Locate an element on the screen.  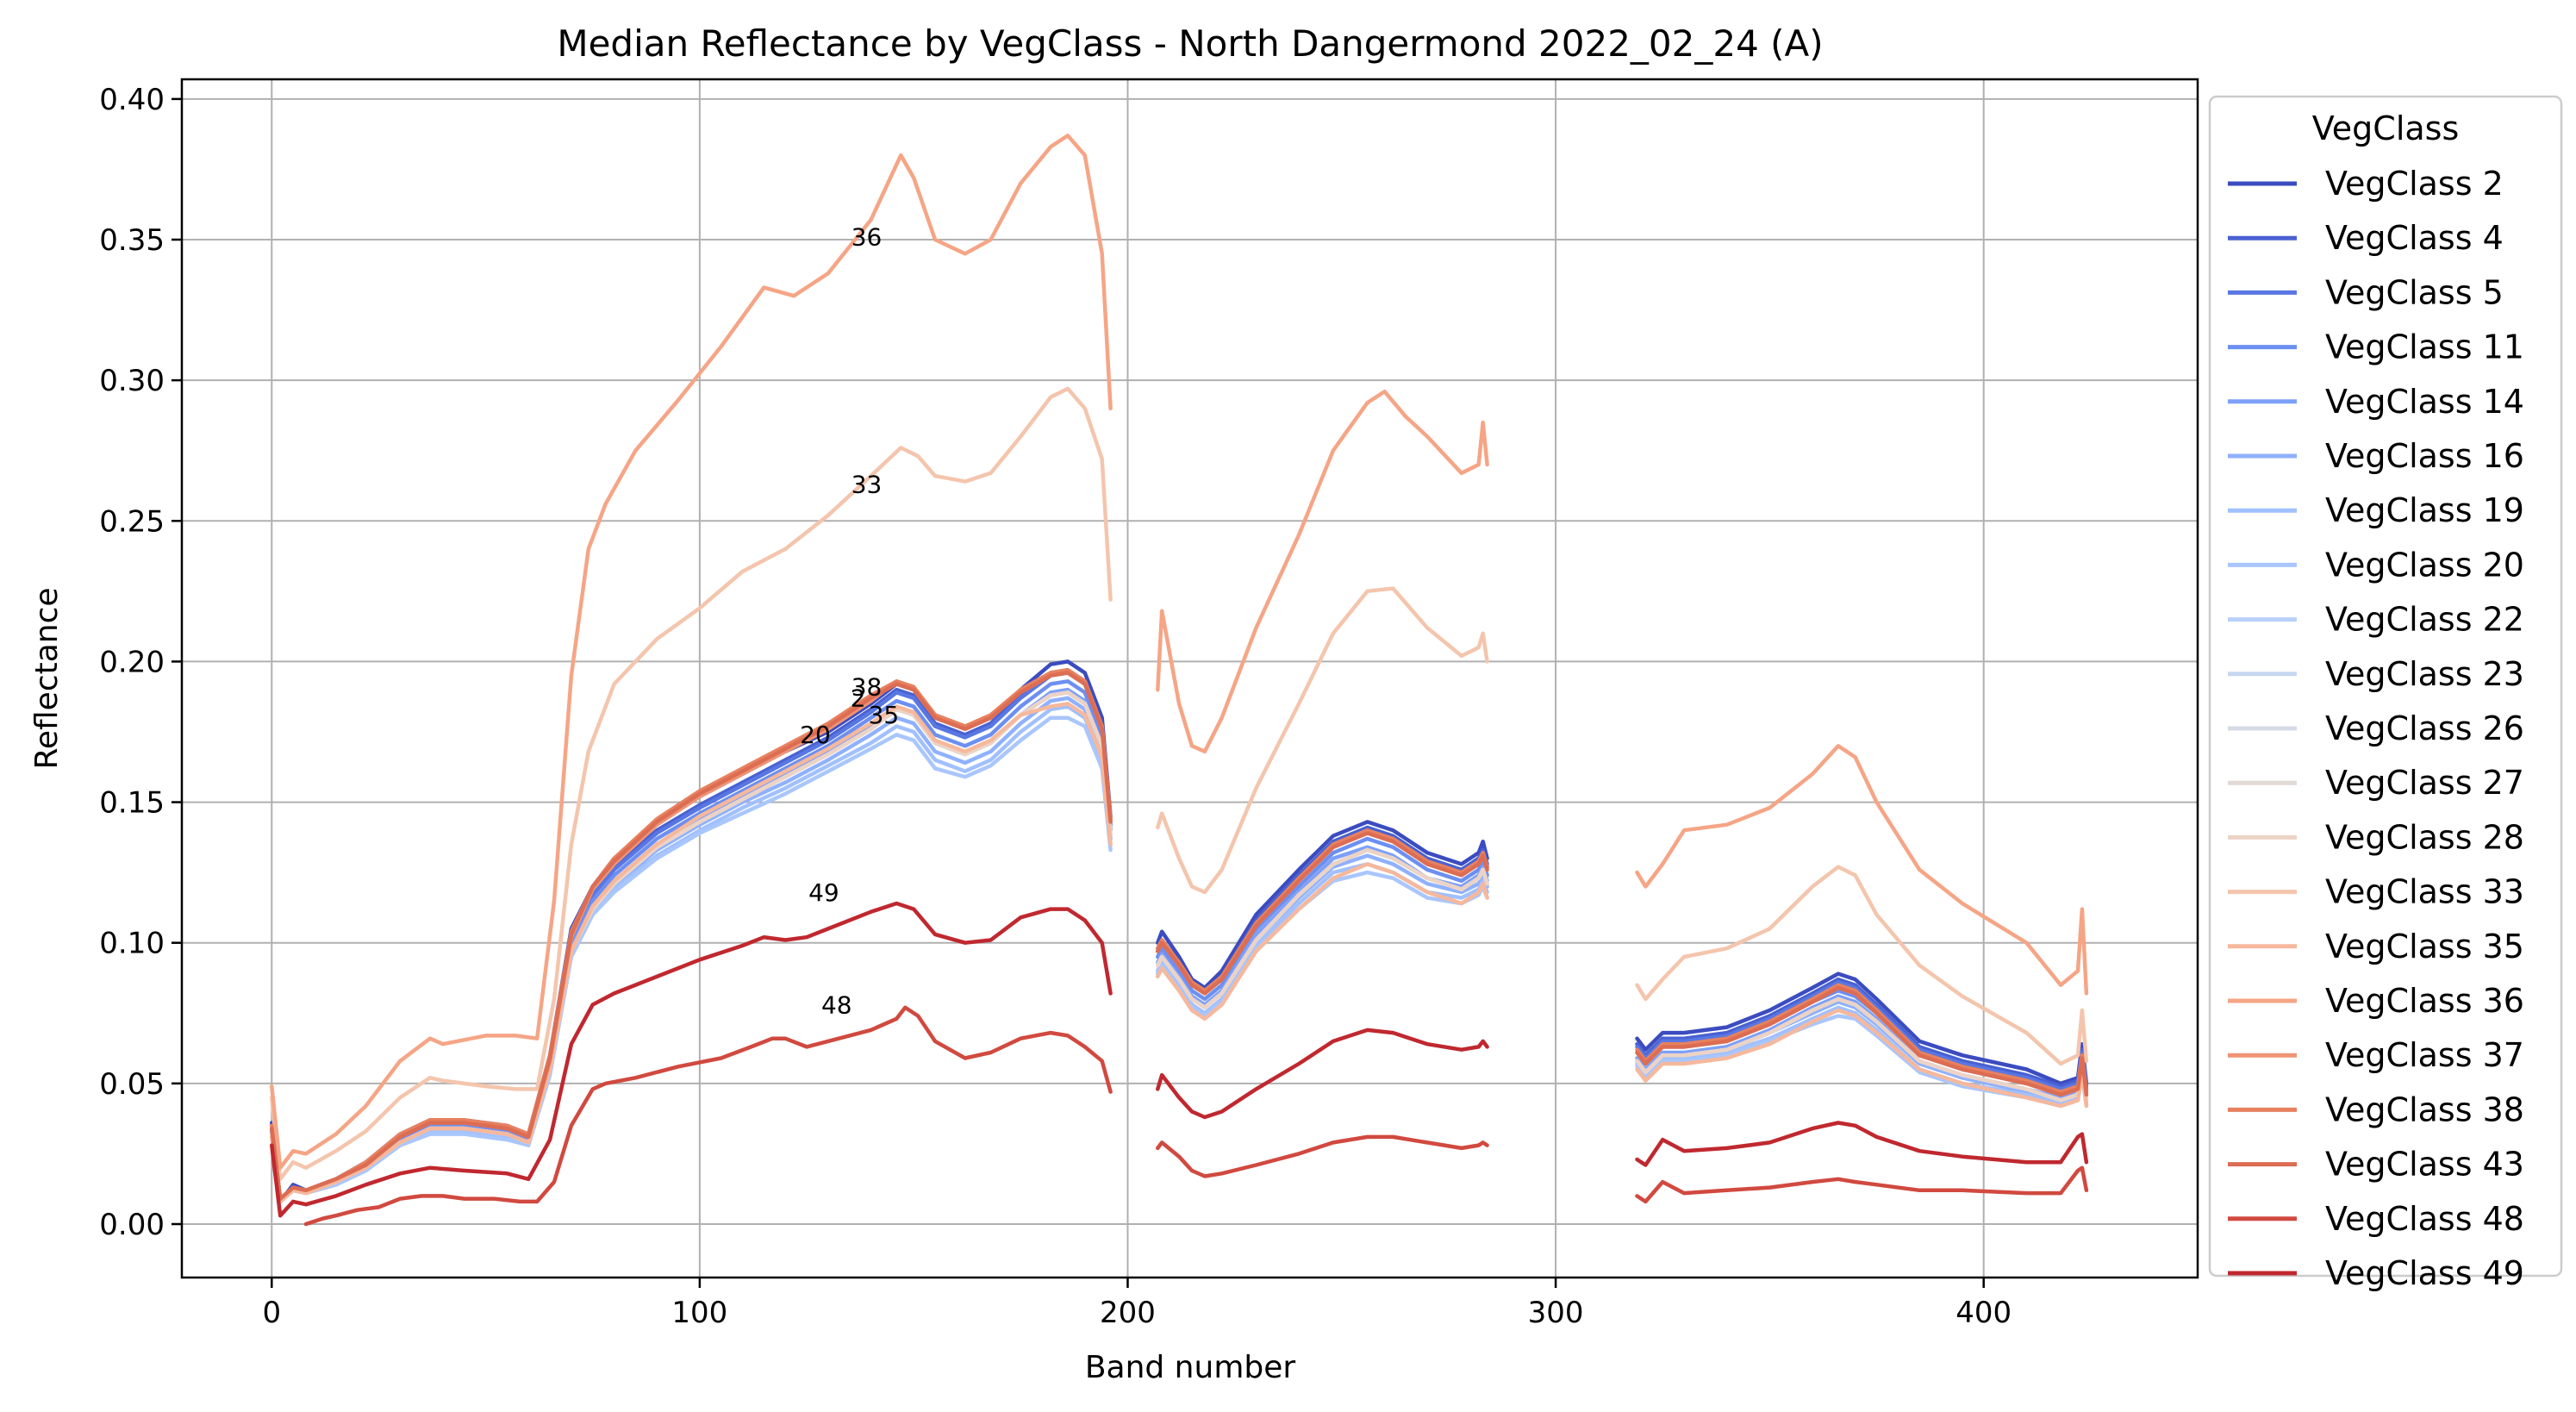
y-tick-label: 0.20 is located at coordinates (132, 662).